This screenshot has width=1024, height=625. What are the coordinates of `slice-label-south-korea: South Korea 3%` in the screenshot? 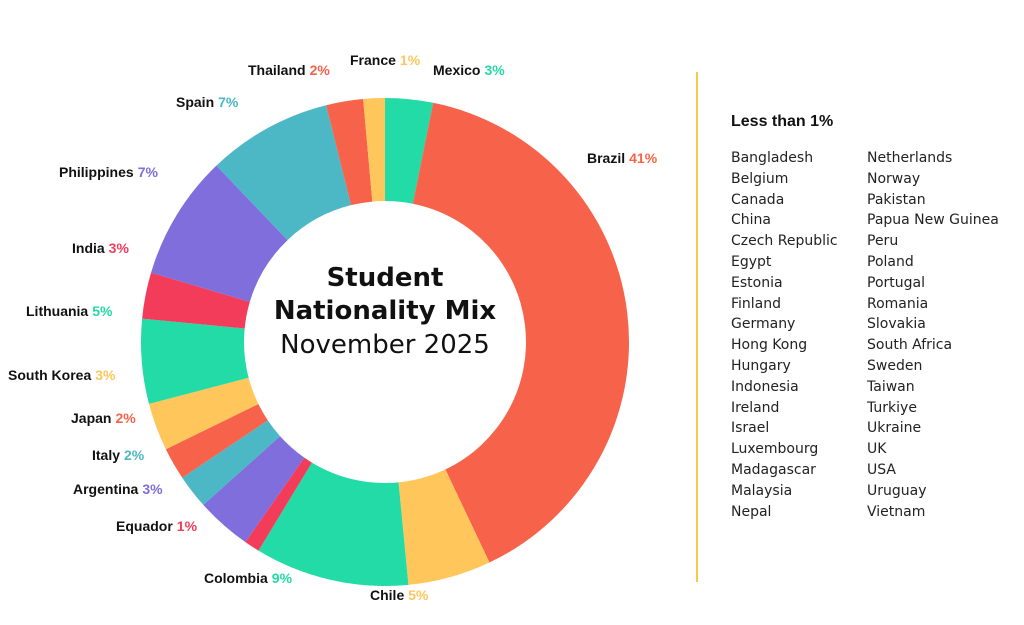 It's located at (61, 375).